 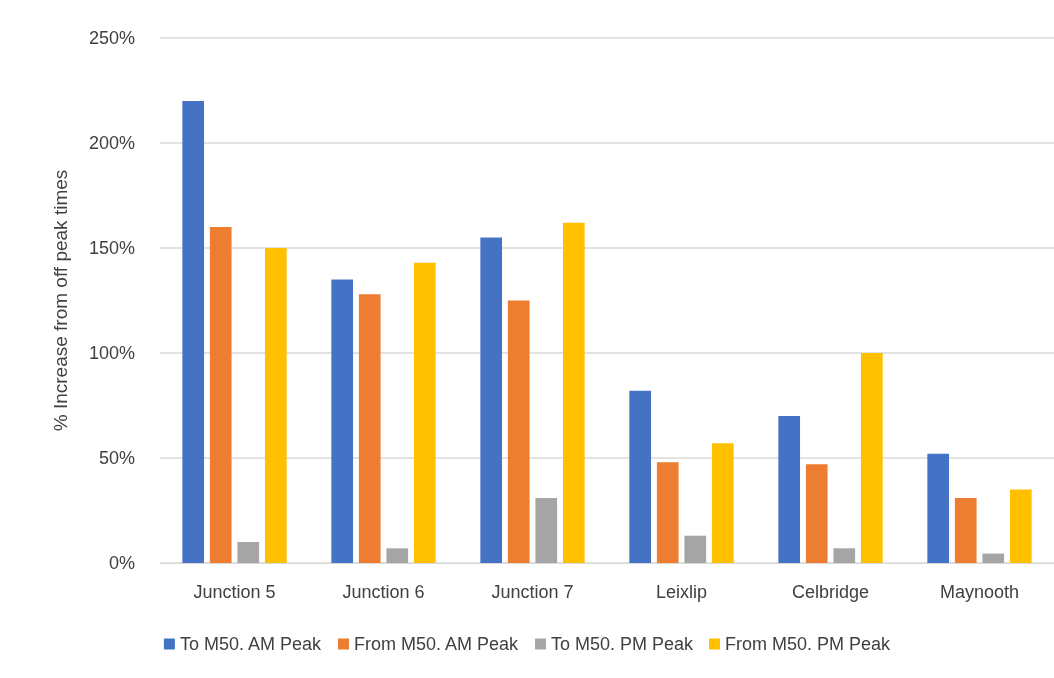 I want to click on x-tick-label: Junction 7, so click(x=532, y=592).